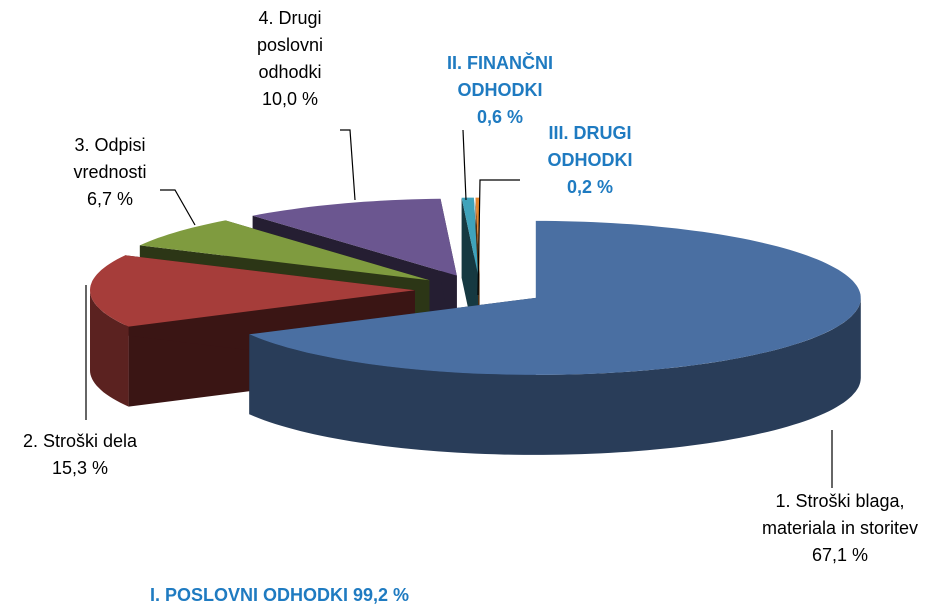  I want to click on slice-label: III. DRUGI ODHODKI 0,2 %, so click(590, 160).